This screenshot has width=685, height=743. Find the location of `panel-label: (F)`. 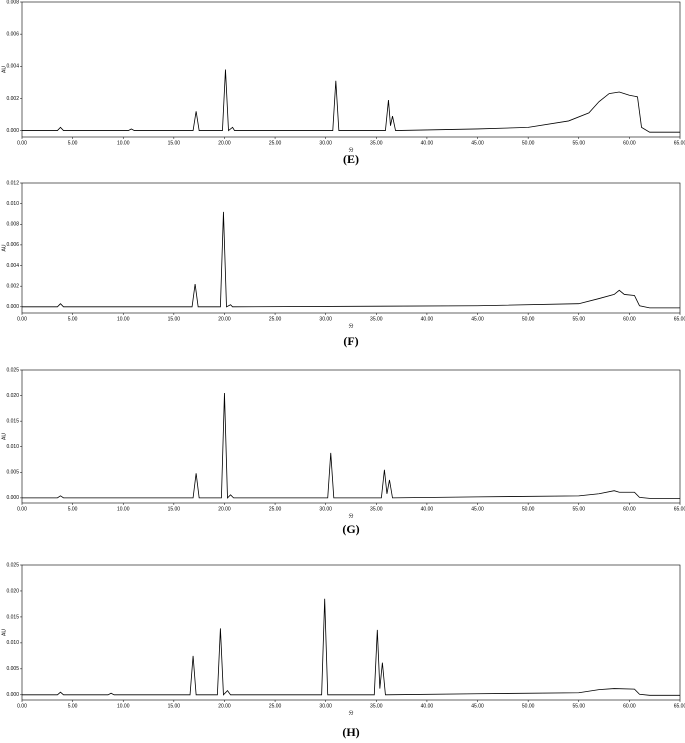

panel-label: (F) is located at coordinates (350, 341).